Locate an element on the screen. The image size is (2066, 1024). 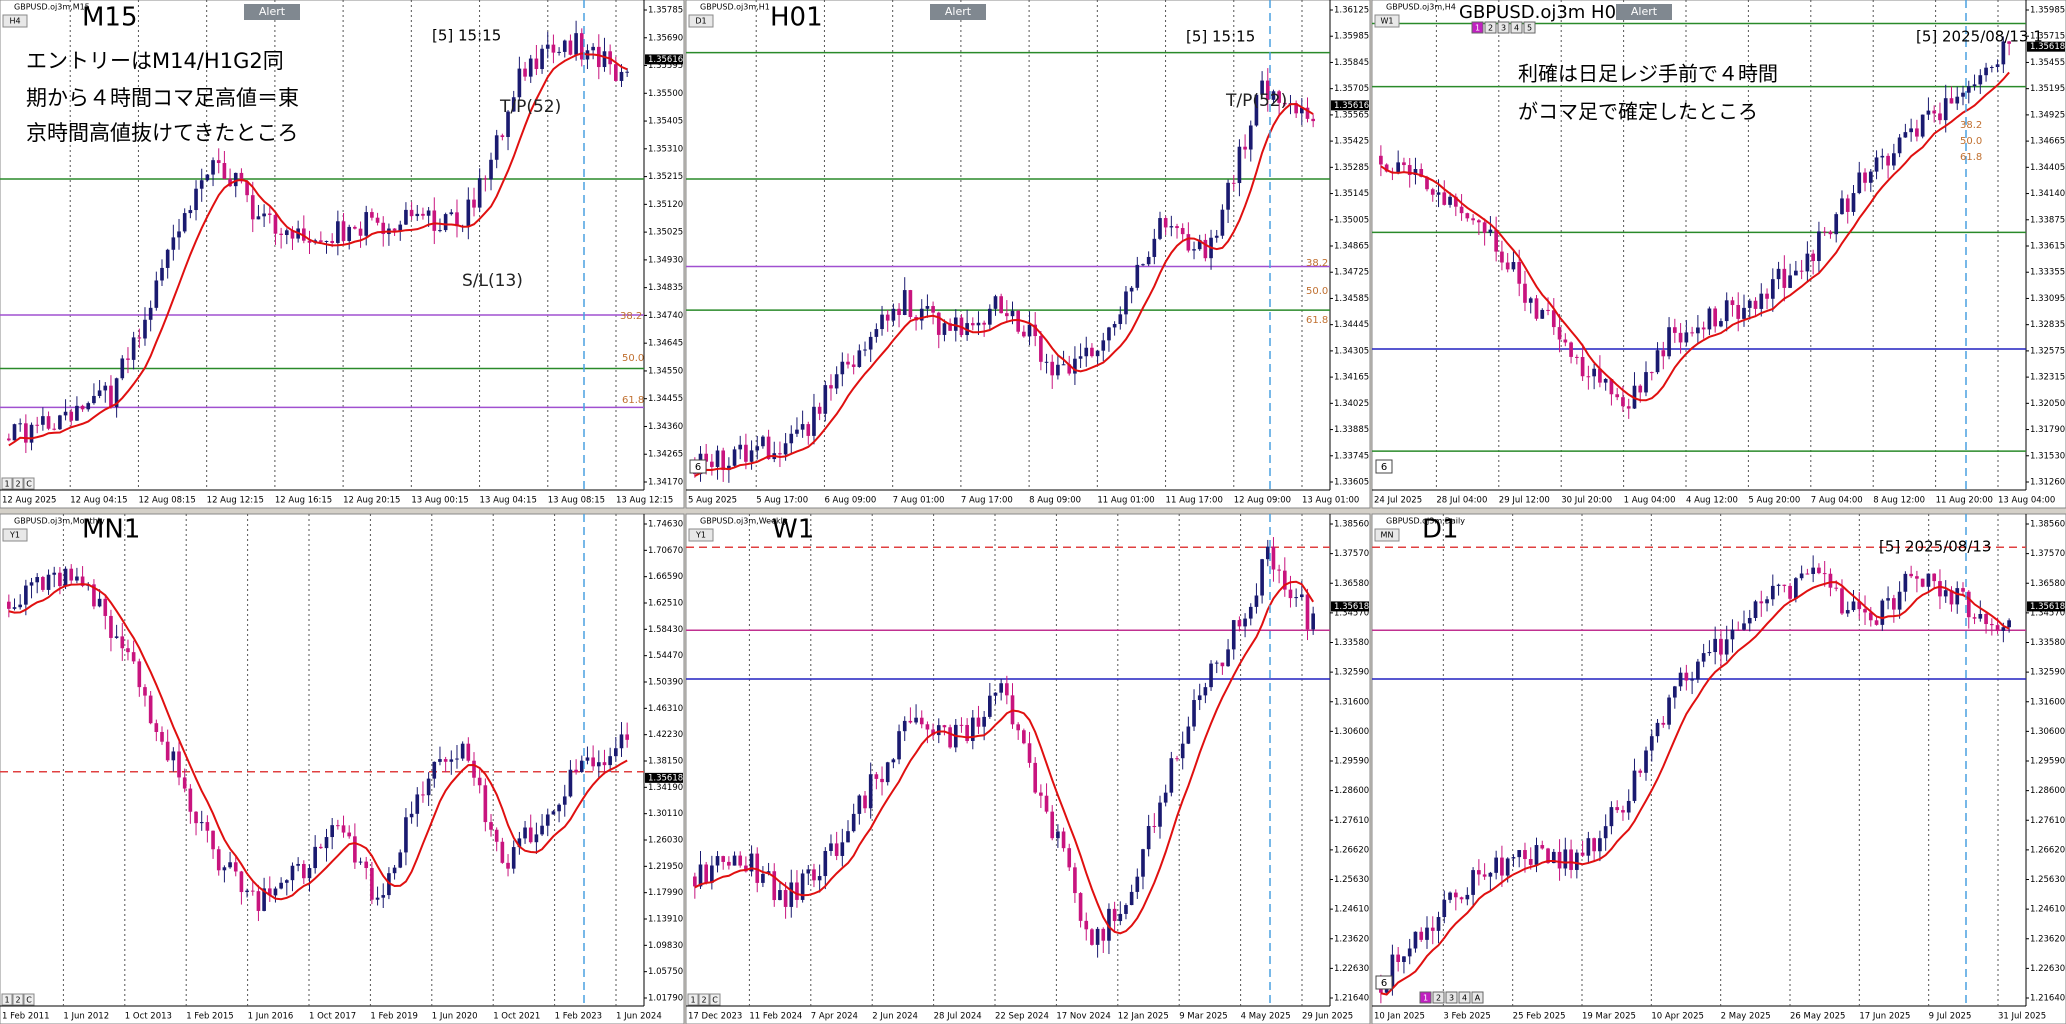
price-label: 1.33095 is located at coordinates (2047, 299).